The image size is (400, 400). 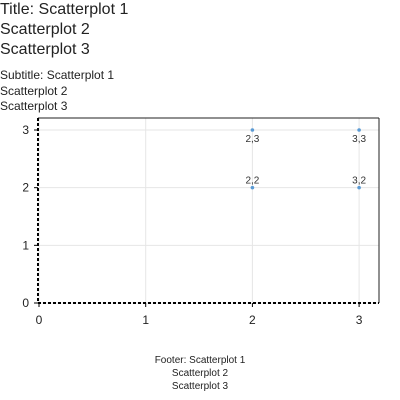 I want to click on footer-line-1: Footer: Scatterplot 1, so click(x=200, y=360).